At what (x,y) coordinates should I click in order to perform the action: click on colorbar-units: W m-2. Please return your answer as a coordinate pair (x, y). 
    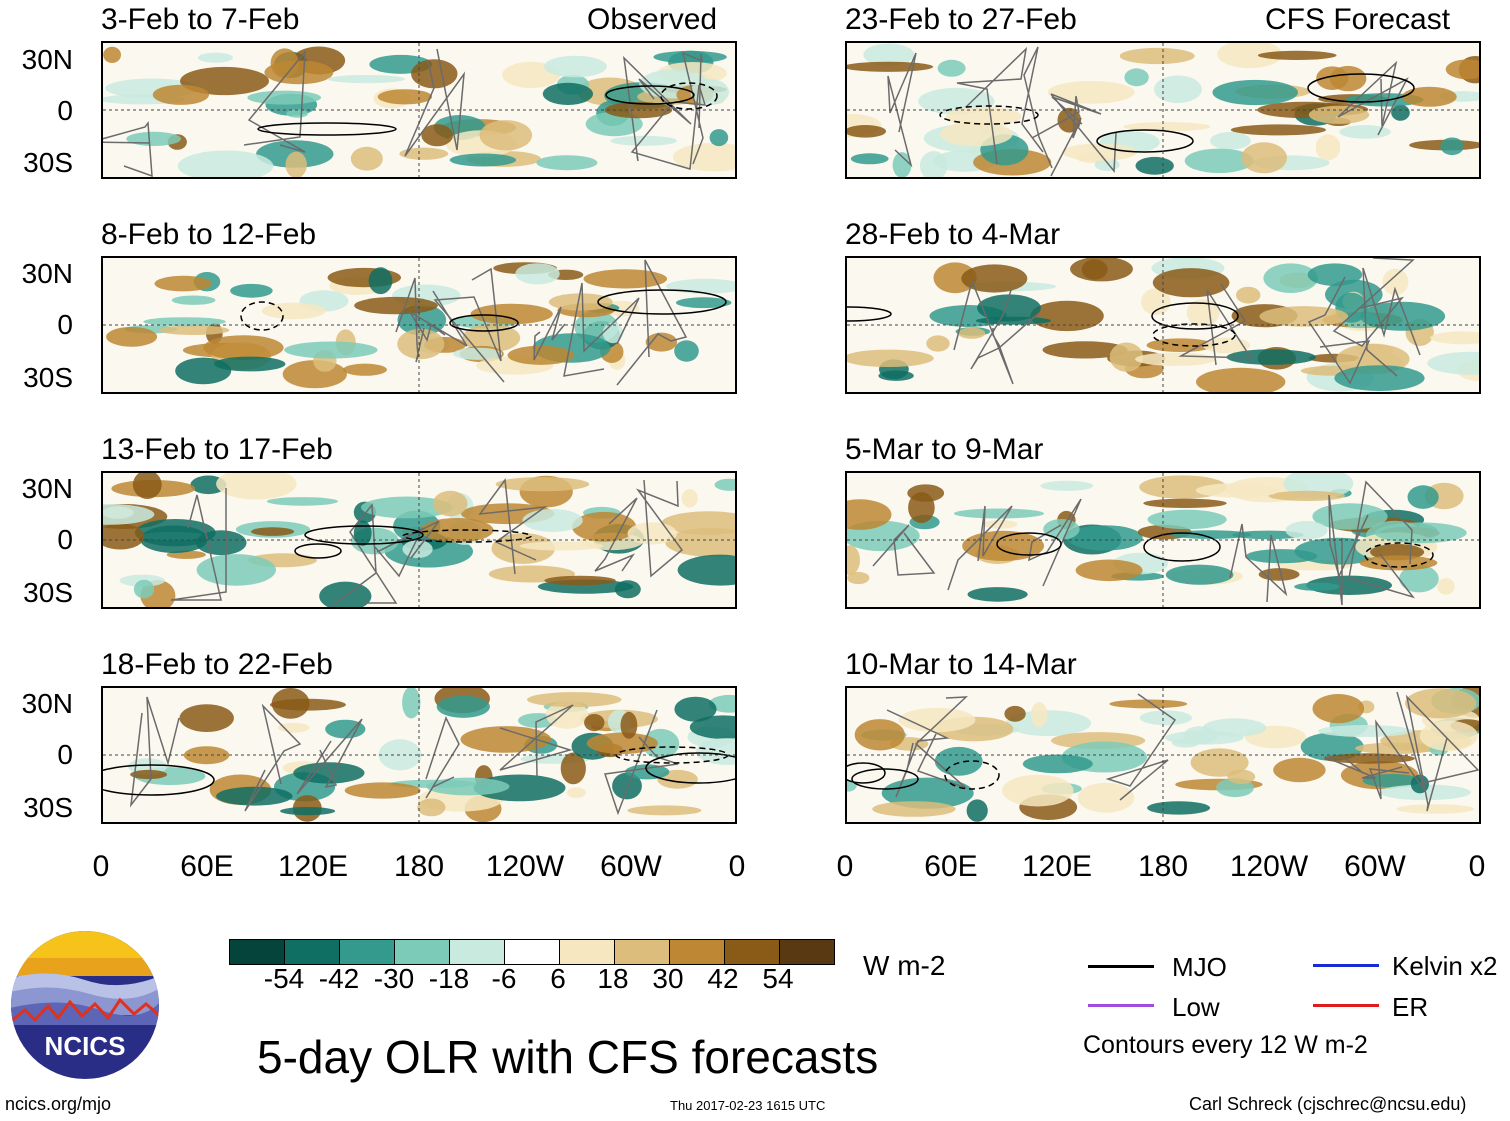
    Looking at the image, I should click on (904, 965).